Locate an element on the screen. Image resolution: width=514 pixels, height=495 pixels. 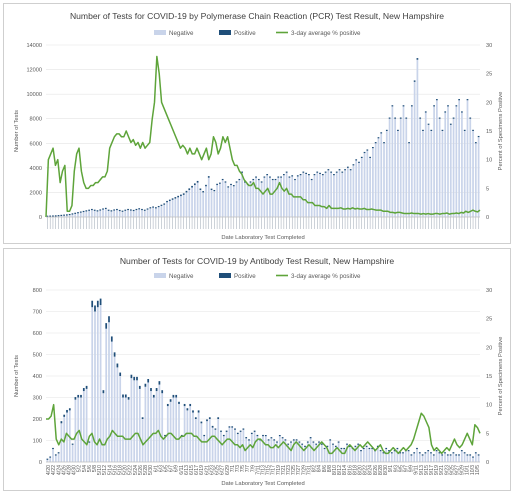
y-tick-label: 100 is located at coordinates (37, 442).